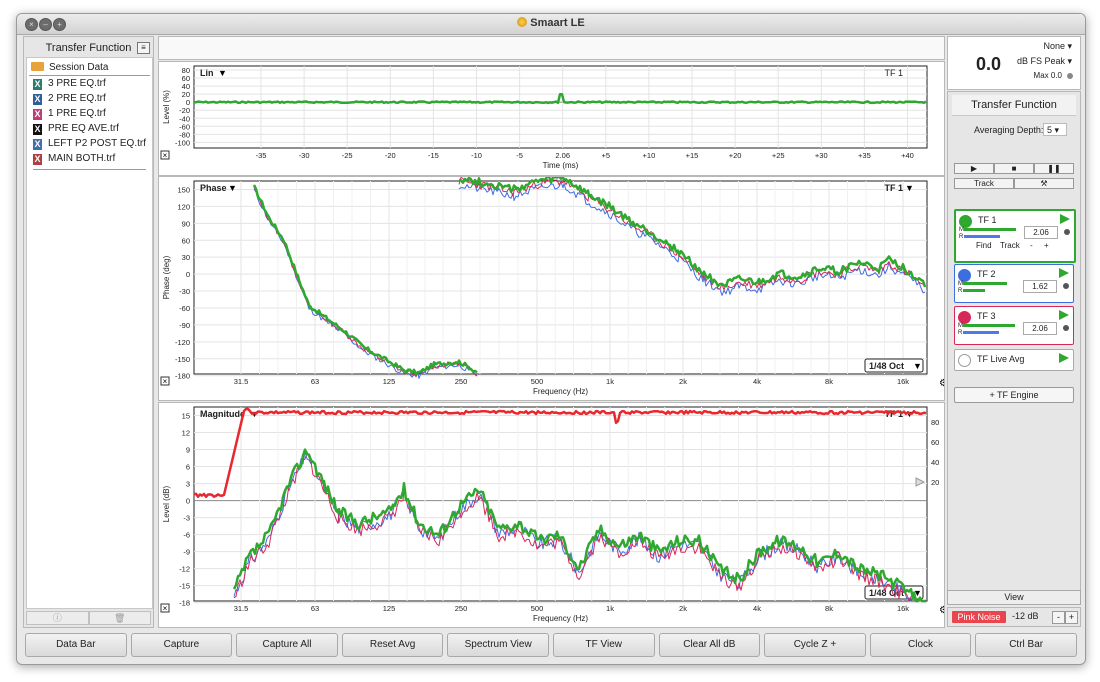 The height and width of the screenshot is (682, 1100). I want to click on pause-button: ❚❚, so click(1054, 168).